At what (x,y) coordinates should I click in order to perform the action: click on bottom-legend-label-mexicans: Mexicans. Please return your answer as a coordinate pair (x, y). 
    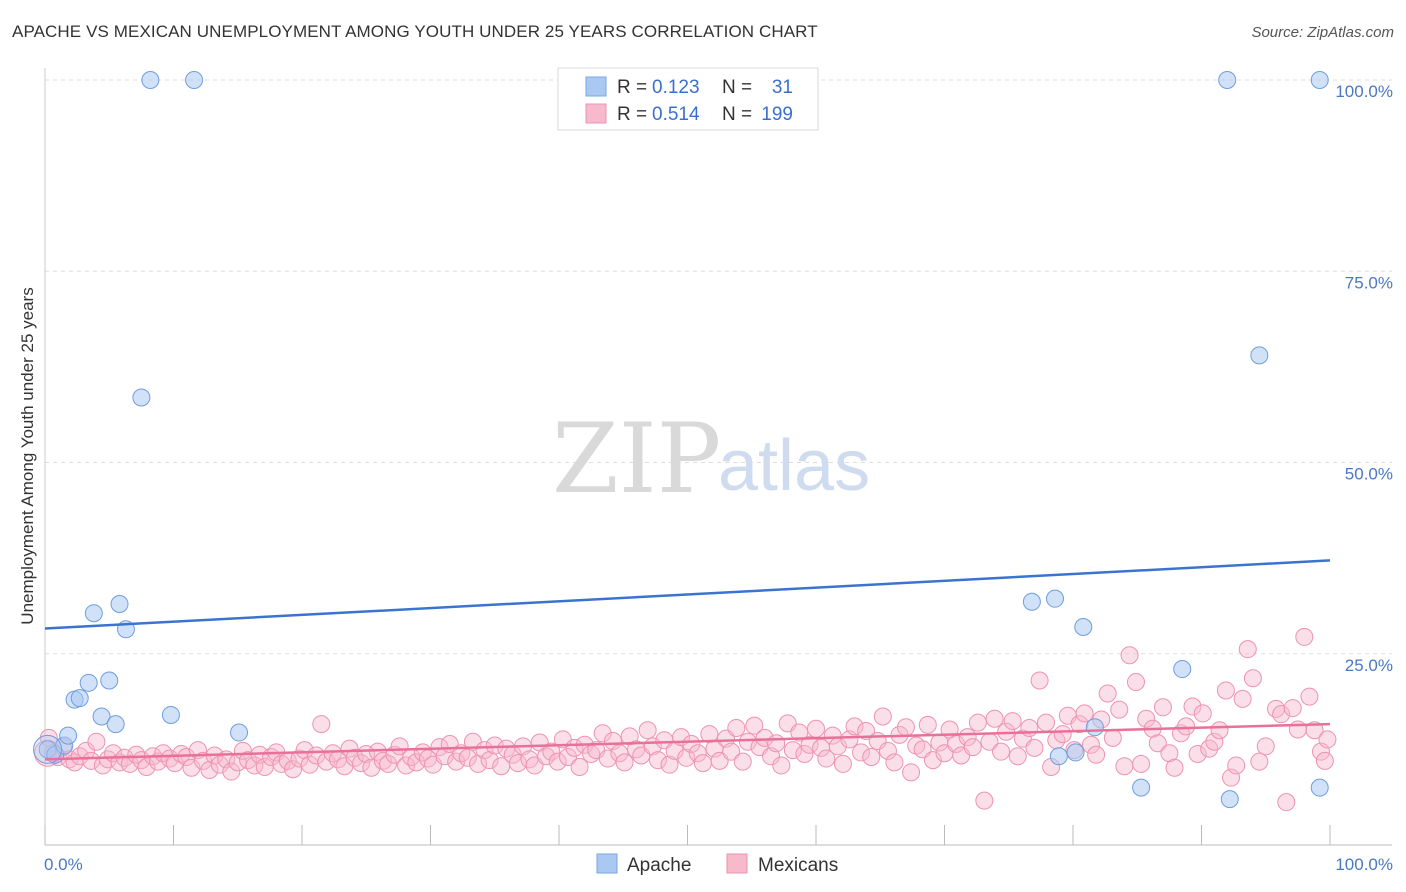
    Looking at the image, I should click on (798, 865).